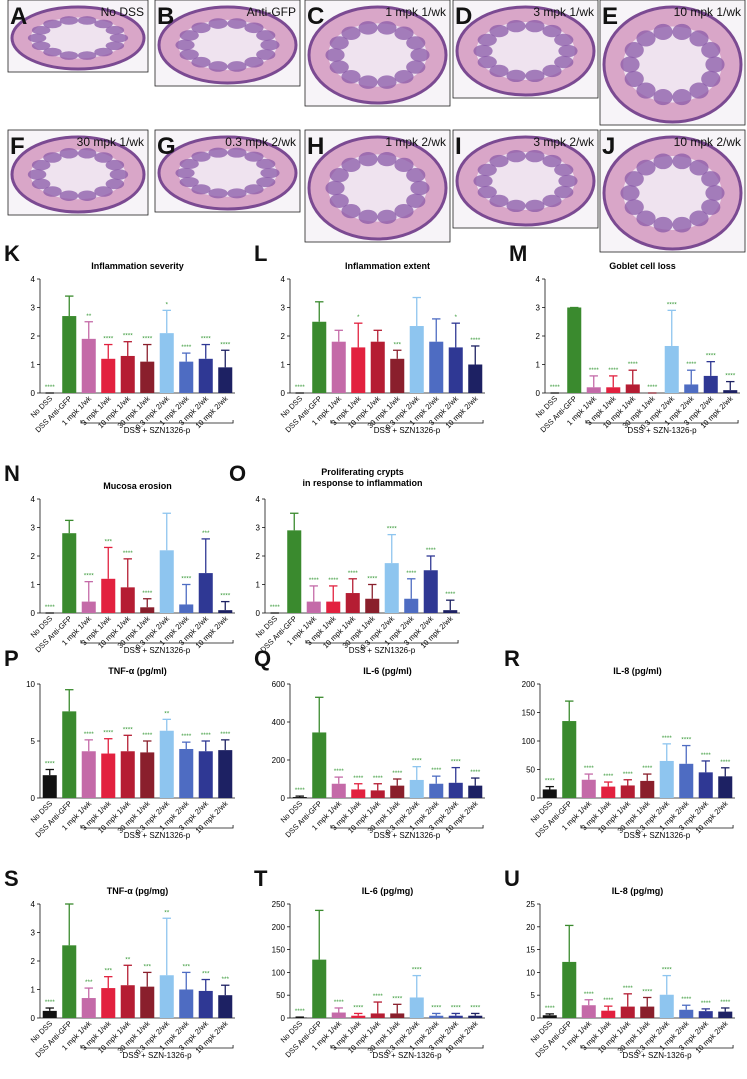 The width and height of the screenshot is (747, 1079). Describe the element at coordinates (111, 142) in the screenshot. I see `image-label: 30 mpk 1/wk` at that location.